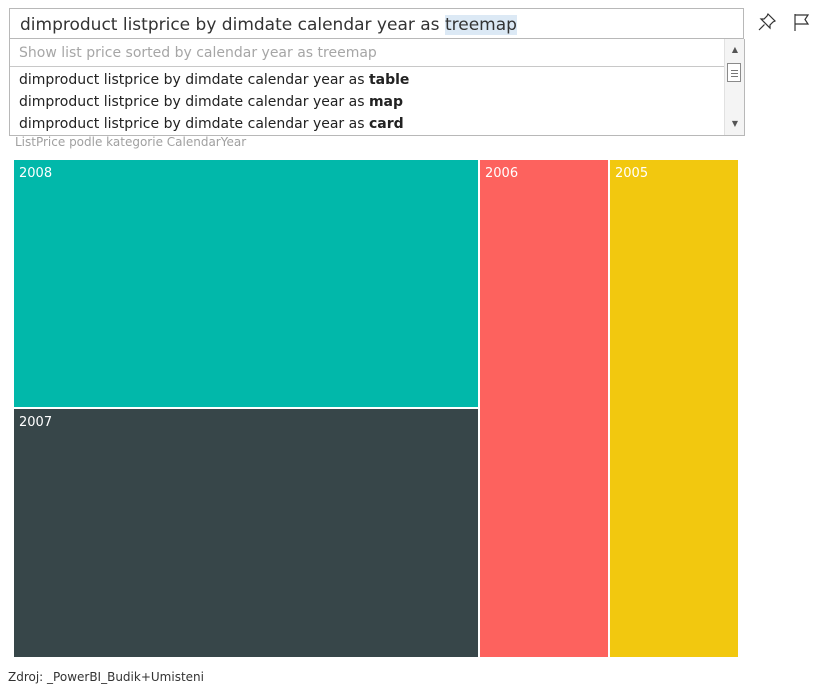 The height and width of the screenshot is (695, 822). What do you see at coordinates (502, 173) in the screenshot?
I see `treemap-tile-label: 2006` at bounding box center [502, 173].